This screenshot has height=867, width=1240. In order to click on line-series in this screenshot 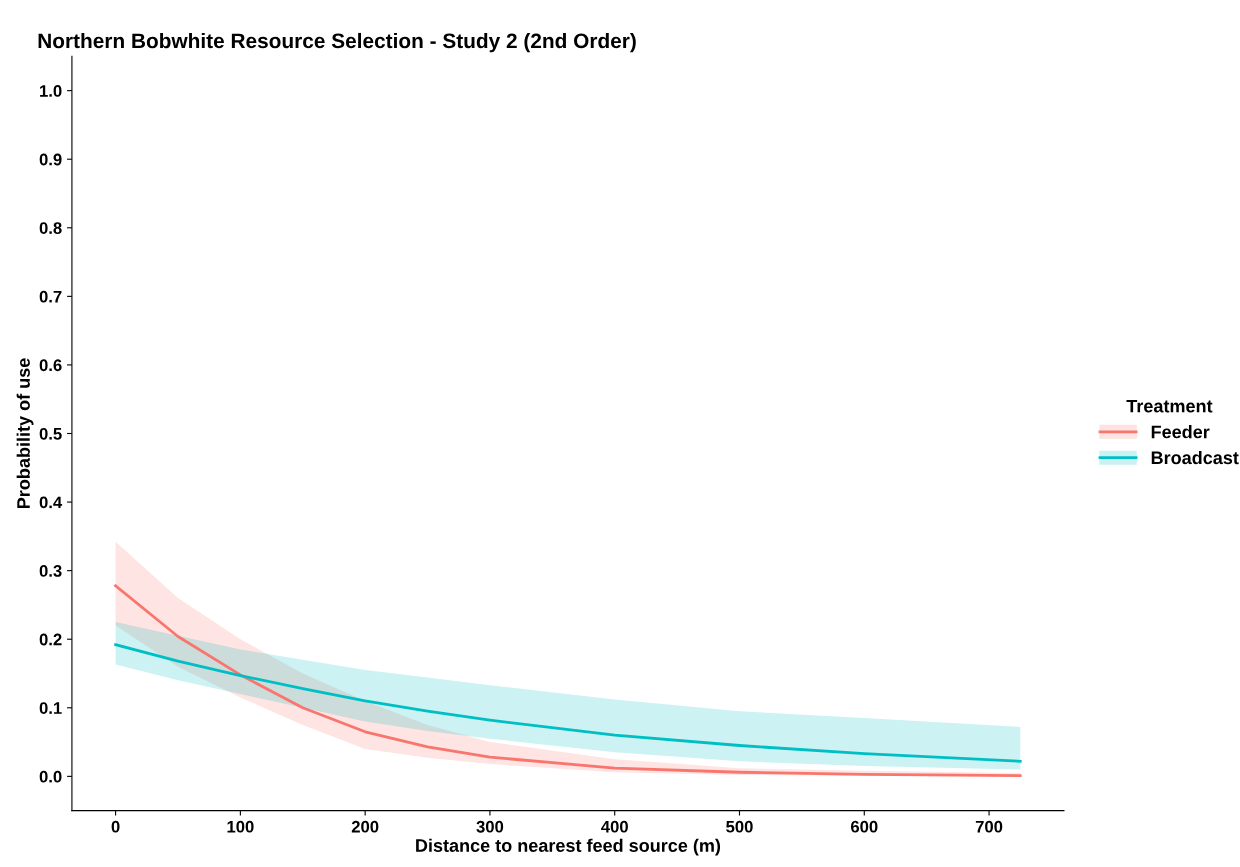, I will do `click(568, 703)`.